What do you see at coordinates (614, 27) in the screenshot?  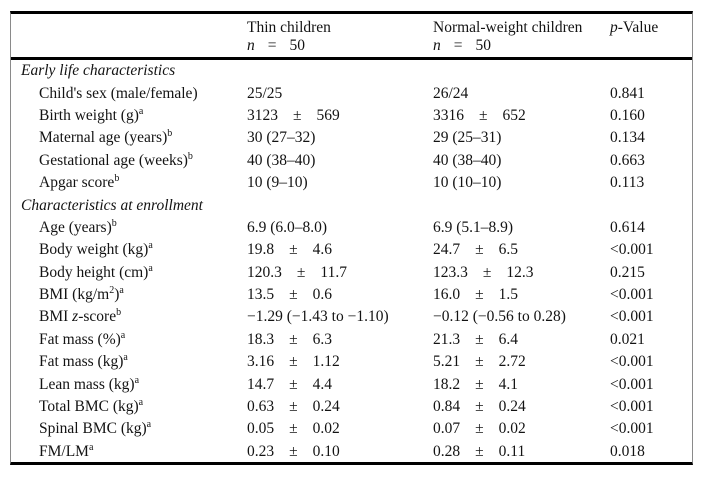 I see `text-segment: p` at bounding box center [614, 27].